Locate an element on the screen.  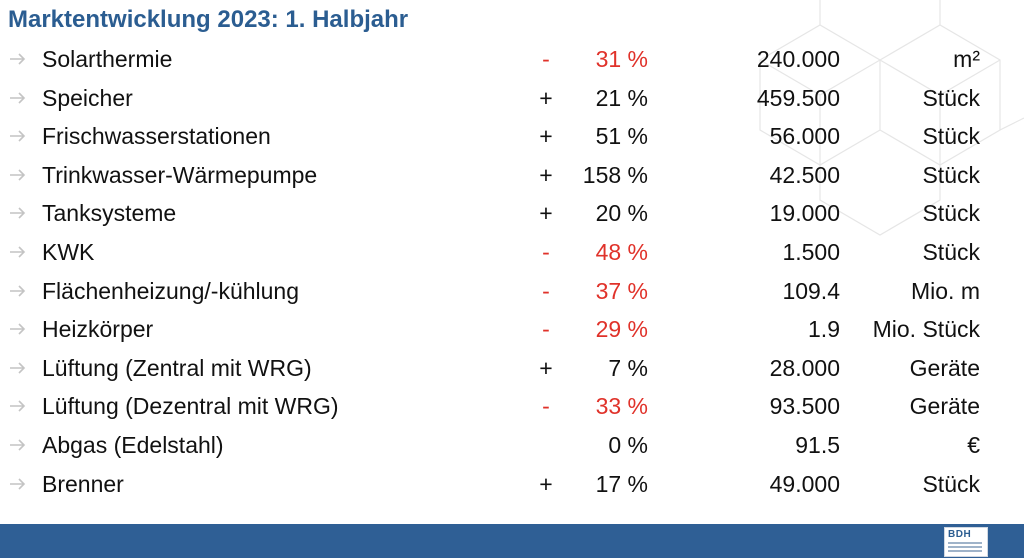
row-value: 28.000 is located at coordinates (804, 367).